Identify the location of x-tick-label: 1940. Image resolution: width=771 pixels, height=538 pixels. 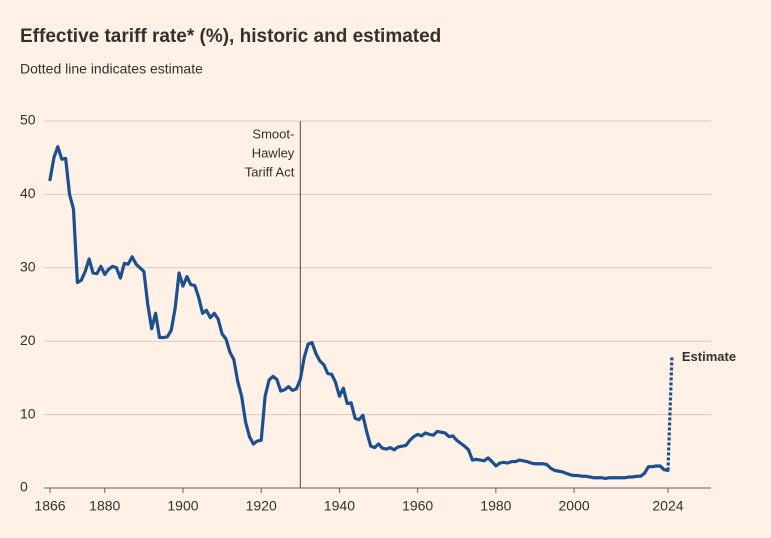
(339, 506).